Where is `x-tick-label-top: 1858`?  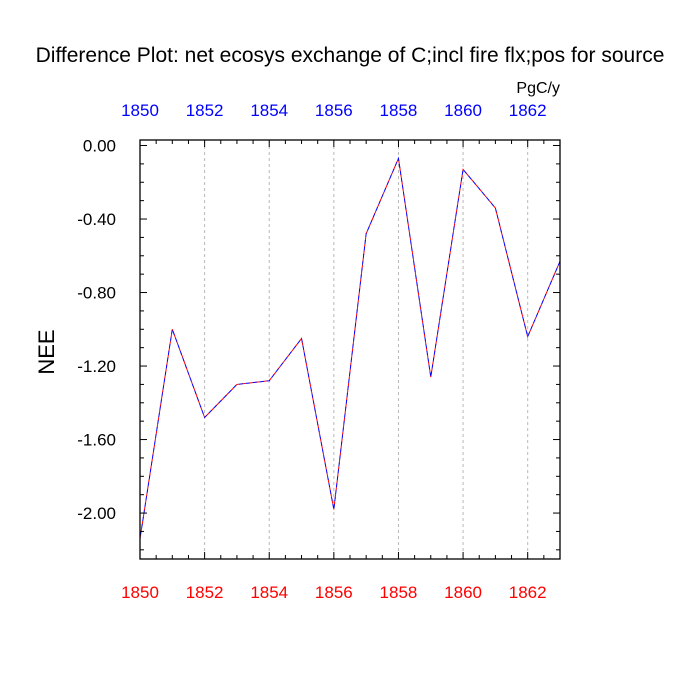
x-tick-label-top: 1858 is located at coordinates (399, 110).